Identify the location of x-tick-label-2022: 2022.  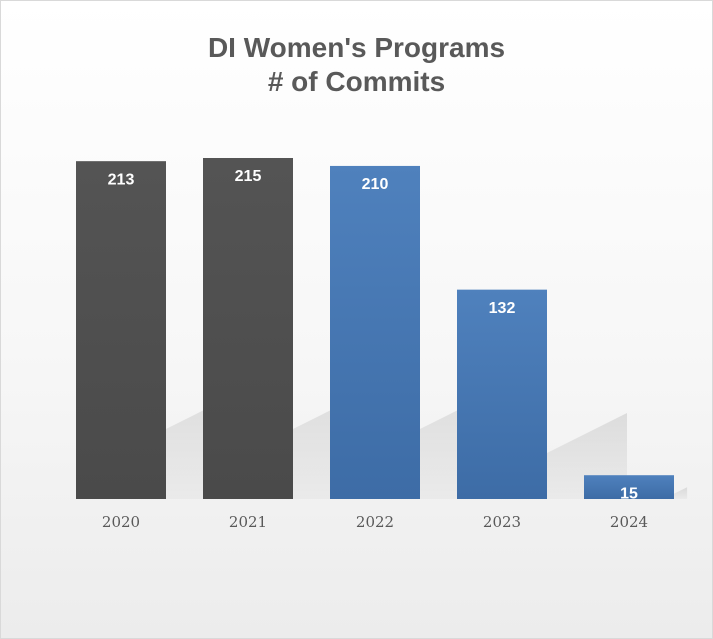
(375, 522).